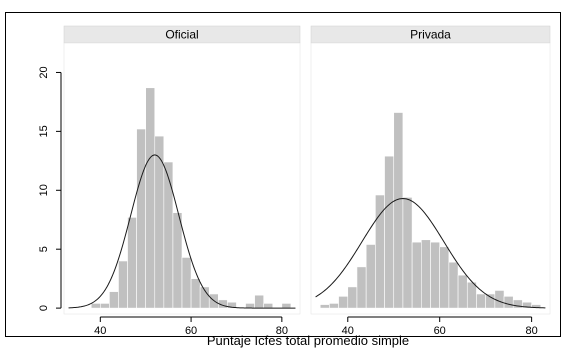 The width and height of the screenshot is (566, 348). Describe the element at coordinates (44, 308) in the screenshot. I see `y-tick-label: 0` at that location.